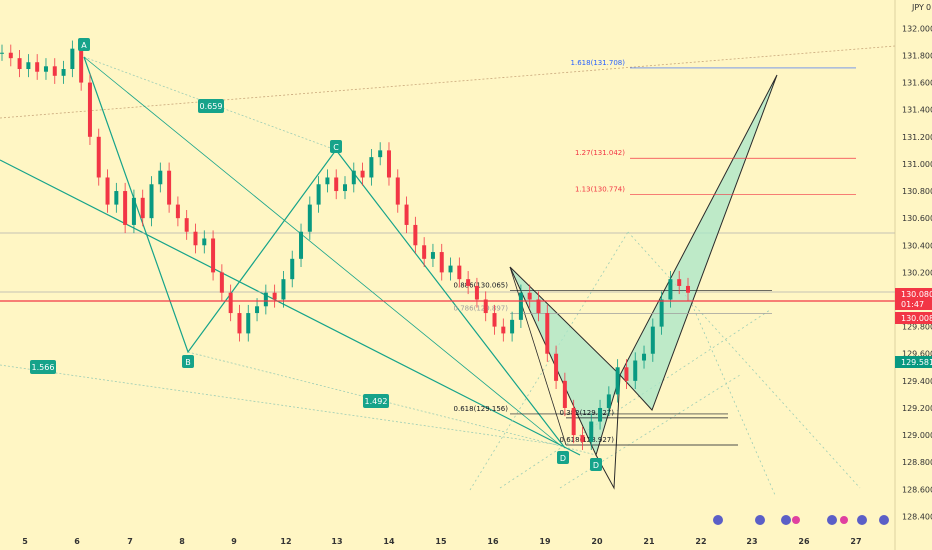 The image size is (932, 550). I want to click on fib-label: 0.886(130.065), so click(481, 286).